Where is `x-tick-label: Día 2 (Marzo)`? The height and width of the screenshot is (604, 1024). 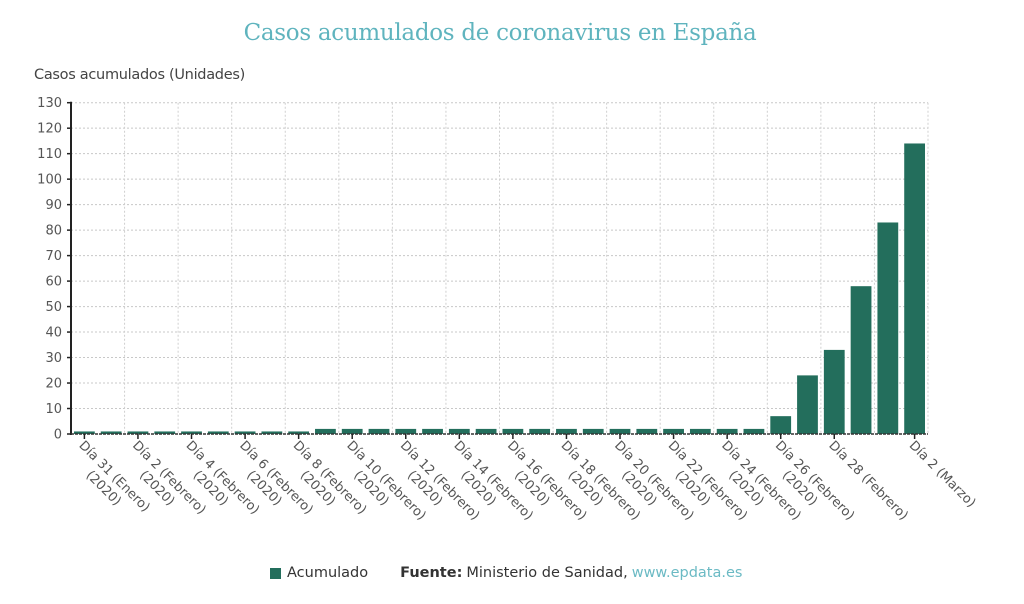
x-tick-label: Día 2 (Marzo) is located at coordinates (942, 474).